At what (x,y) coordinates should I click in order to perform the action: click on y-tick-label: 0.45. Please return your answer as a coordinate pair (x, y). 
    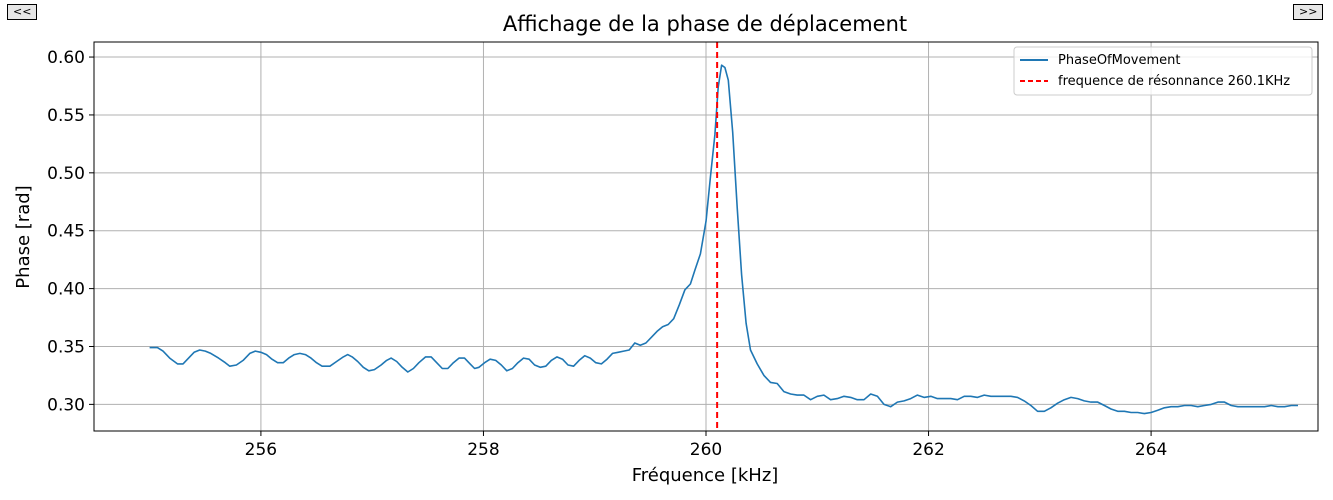
    Looking at the image, I should click on (66, 232).